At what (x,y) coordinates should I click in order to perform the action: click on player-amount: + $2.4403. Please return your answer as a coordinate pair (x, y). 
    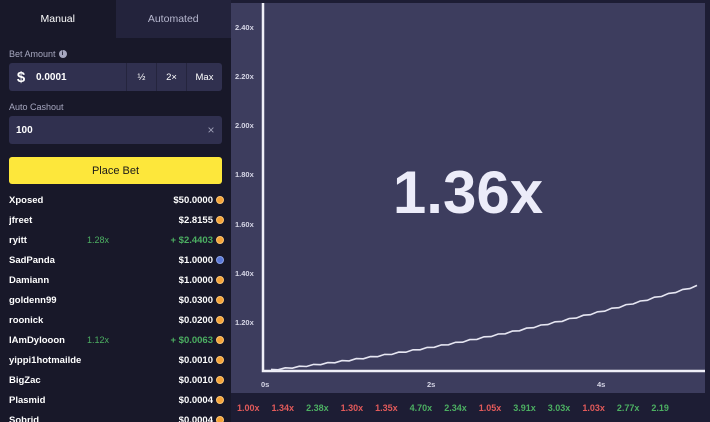
    Looking at the image, I should click on (191, 240).